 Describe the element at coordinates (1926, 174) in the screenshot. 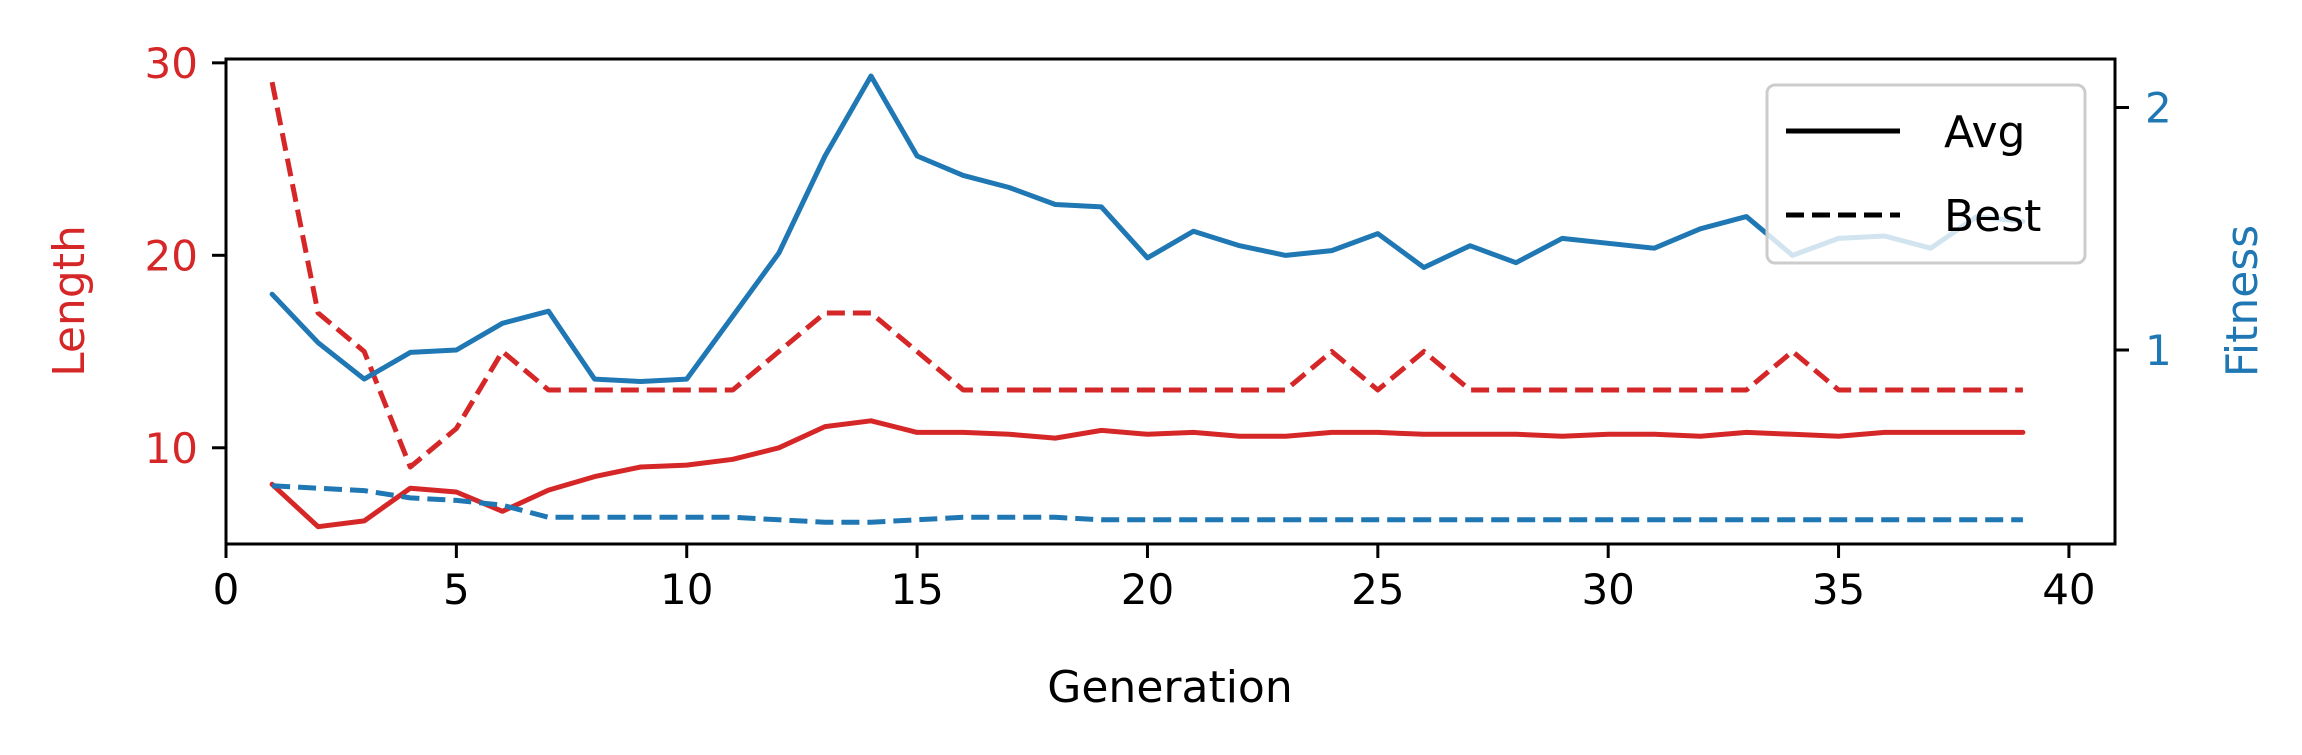

I see `legend: Avg Best` at that location.